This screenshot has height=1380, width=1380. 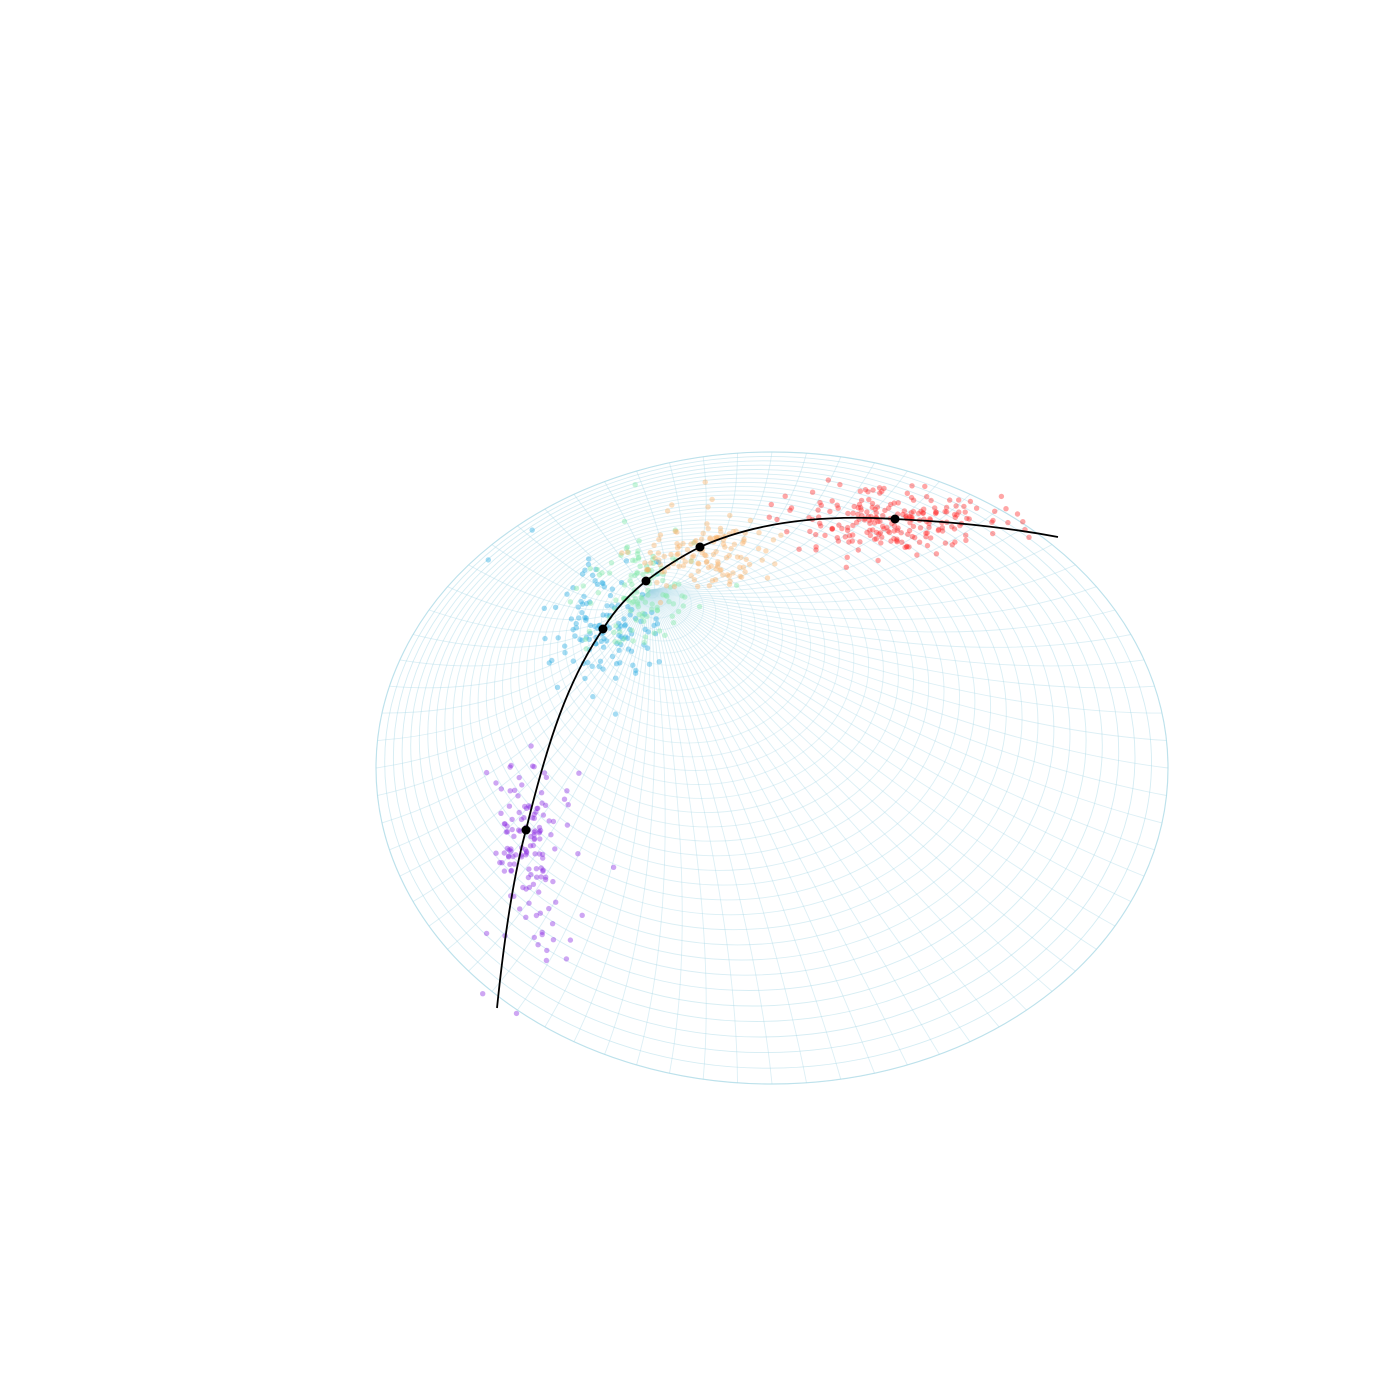 What do you see at coordinates (548, 880) in the screenshot?
I see `purple-cluster` at bounding box center [548, 880].